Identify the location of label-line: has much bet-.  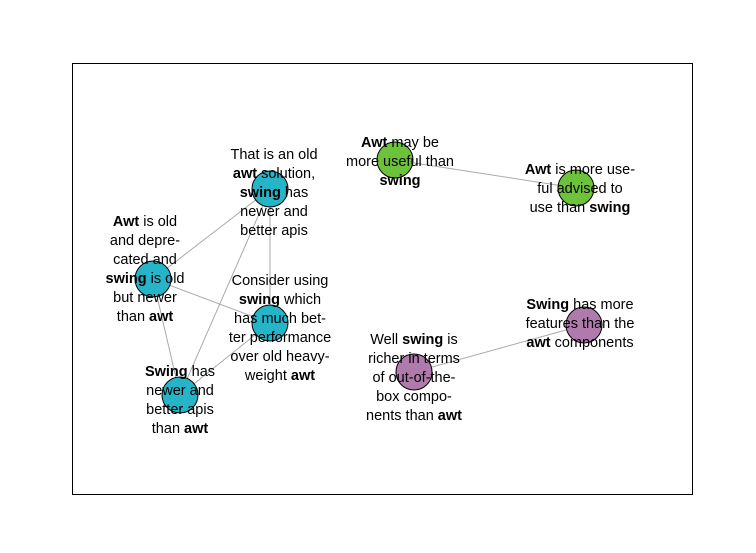
(280, 319).